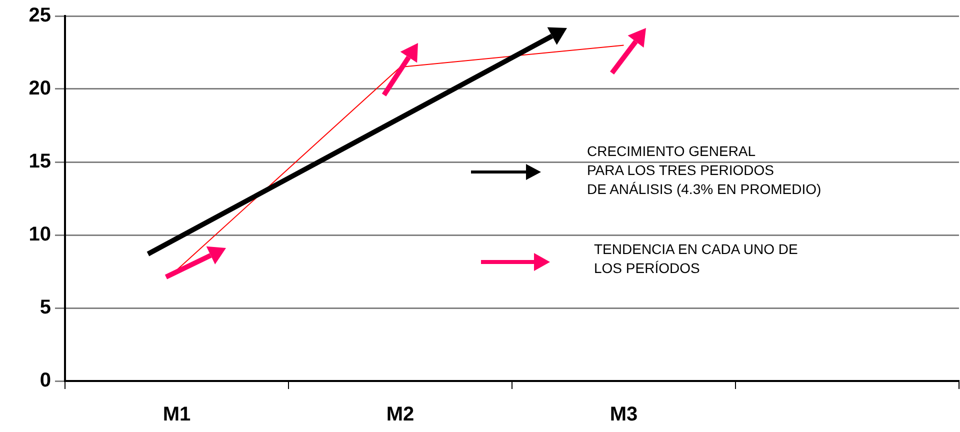 Image resolution: width=960 pixels, height=432 pixels. Describe the element at coordinates (624, 415) in the screenshot. I see `x-tick-label: M3` at that location.